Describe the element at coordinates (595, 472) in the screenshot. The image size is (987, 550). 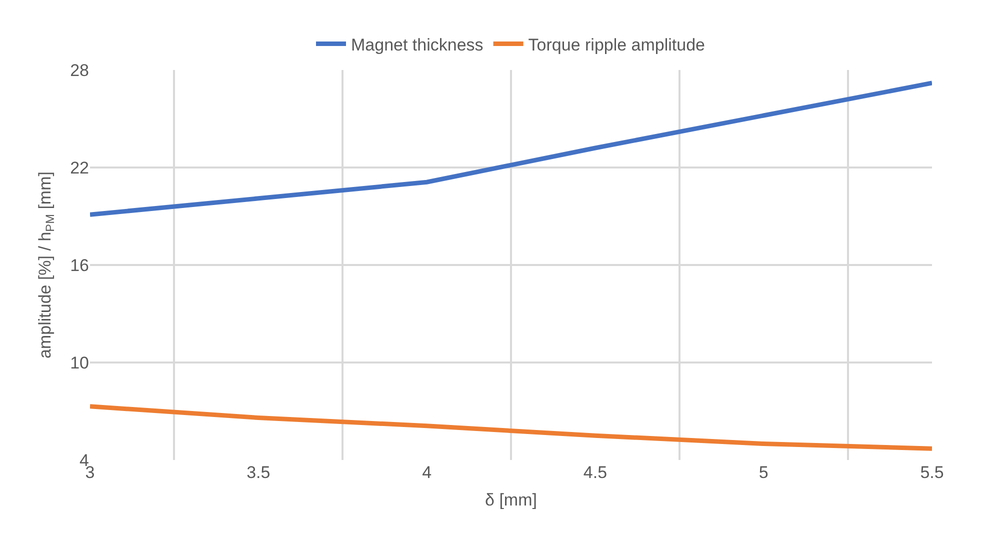
I see `x-tick-label: 4.5` at that location.